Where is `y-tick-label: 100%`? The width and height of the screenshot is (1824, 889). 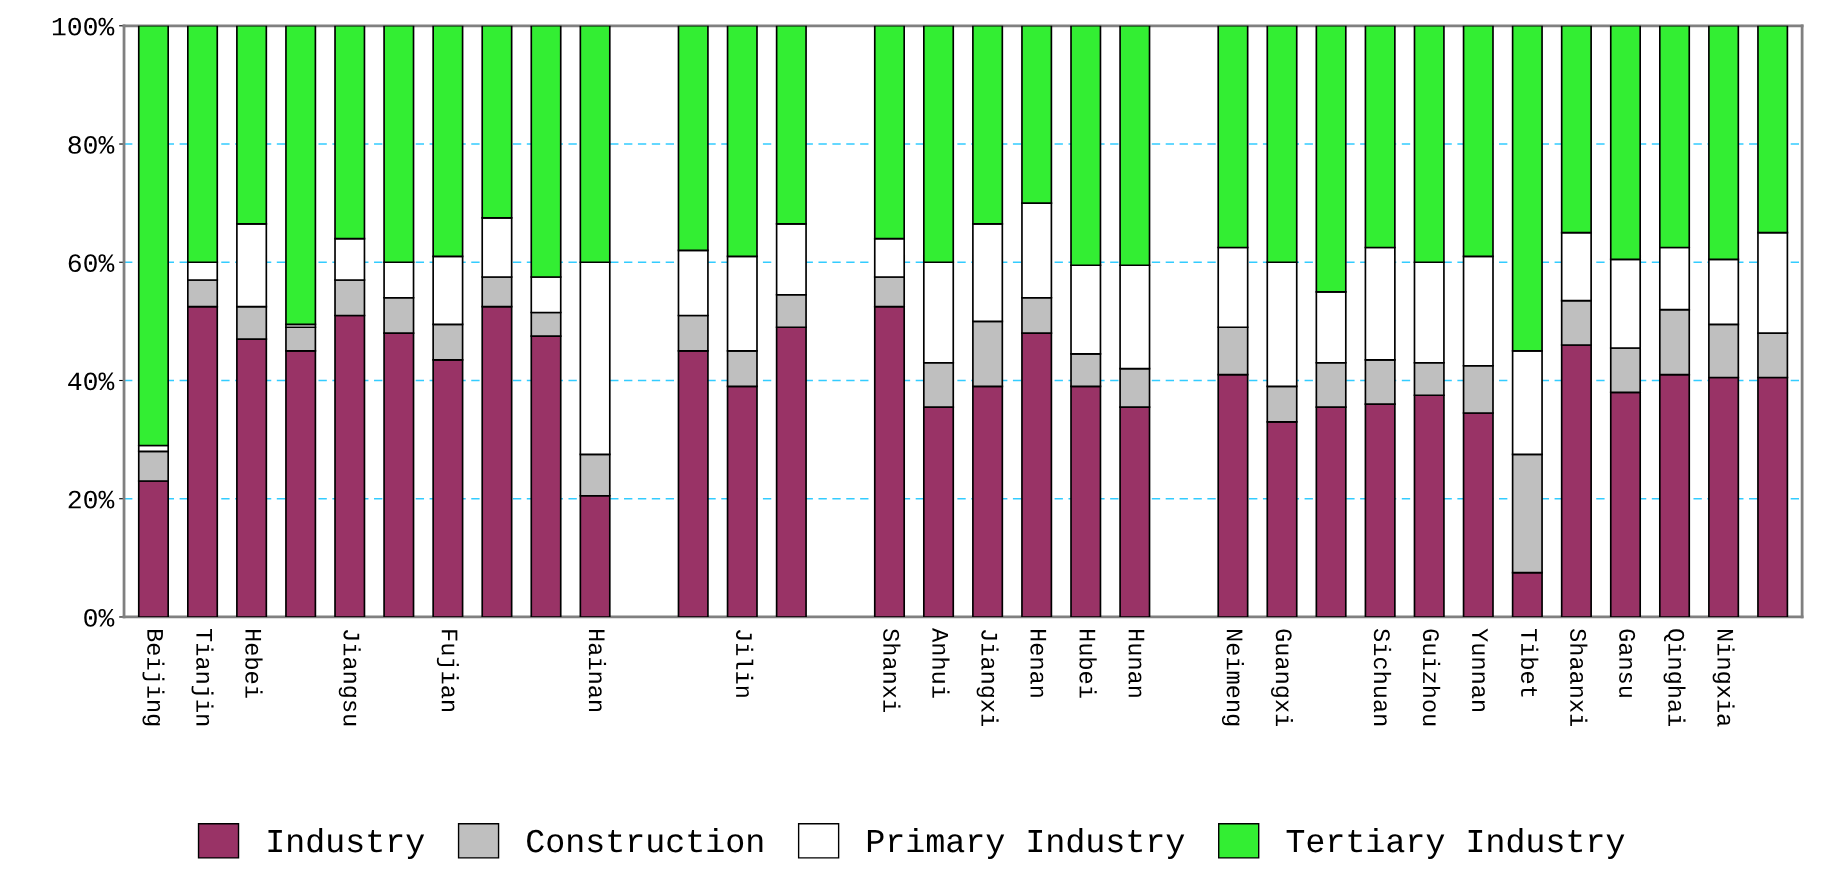
y-tick-label: 100% is located at coordinates (83, 26).